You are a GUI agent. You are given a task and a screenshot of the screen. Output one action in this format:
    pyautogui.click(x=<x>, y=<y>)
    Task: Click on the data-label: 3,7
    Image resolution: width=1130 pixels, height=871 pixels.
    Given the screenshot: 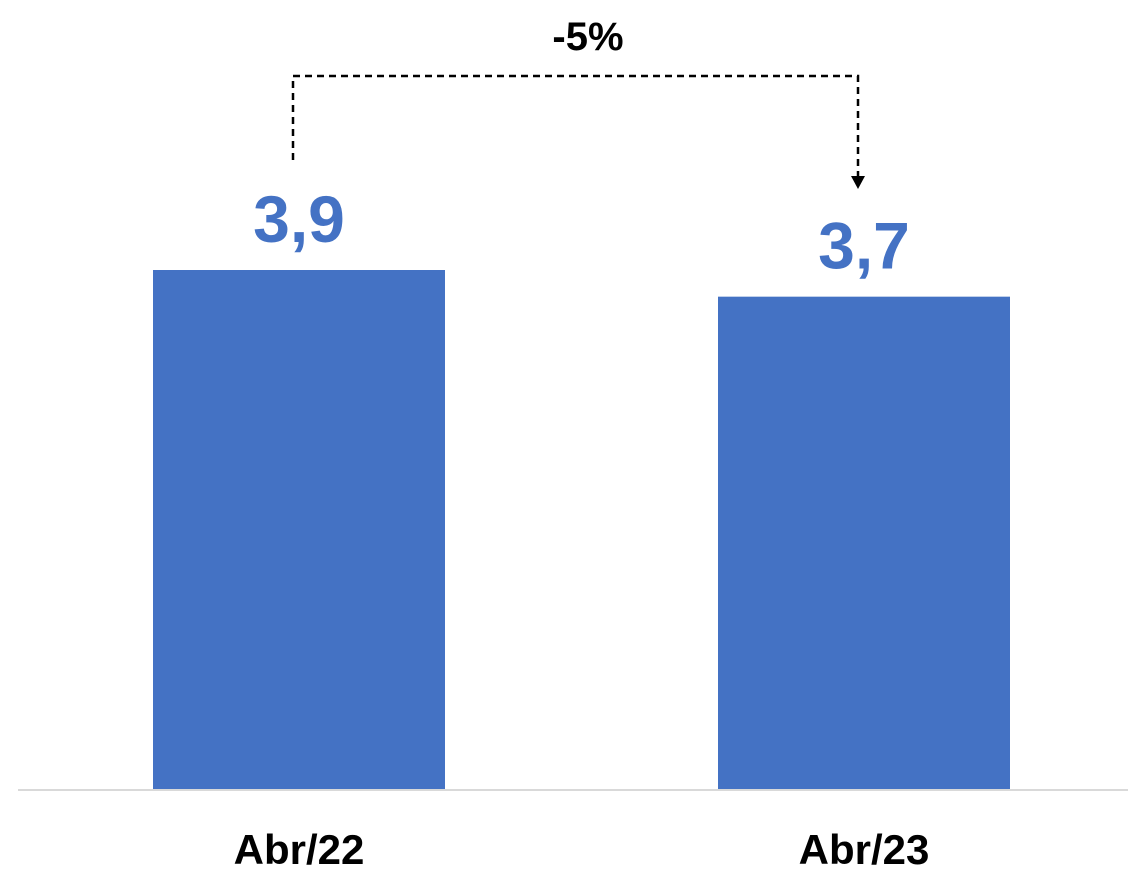 What is the action you would take?
    pyautogui.click(x=864, y=246)
    